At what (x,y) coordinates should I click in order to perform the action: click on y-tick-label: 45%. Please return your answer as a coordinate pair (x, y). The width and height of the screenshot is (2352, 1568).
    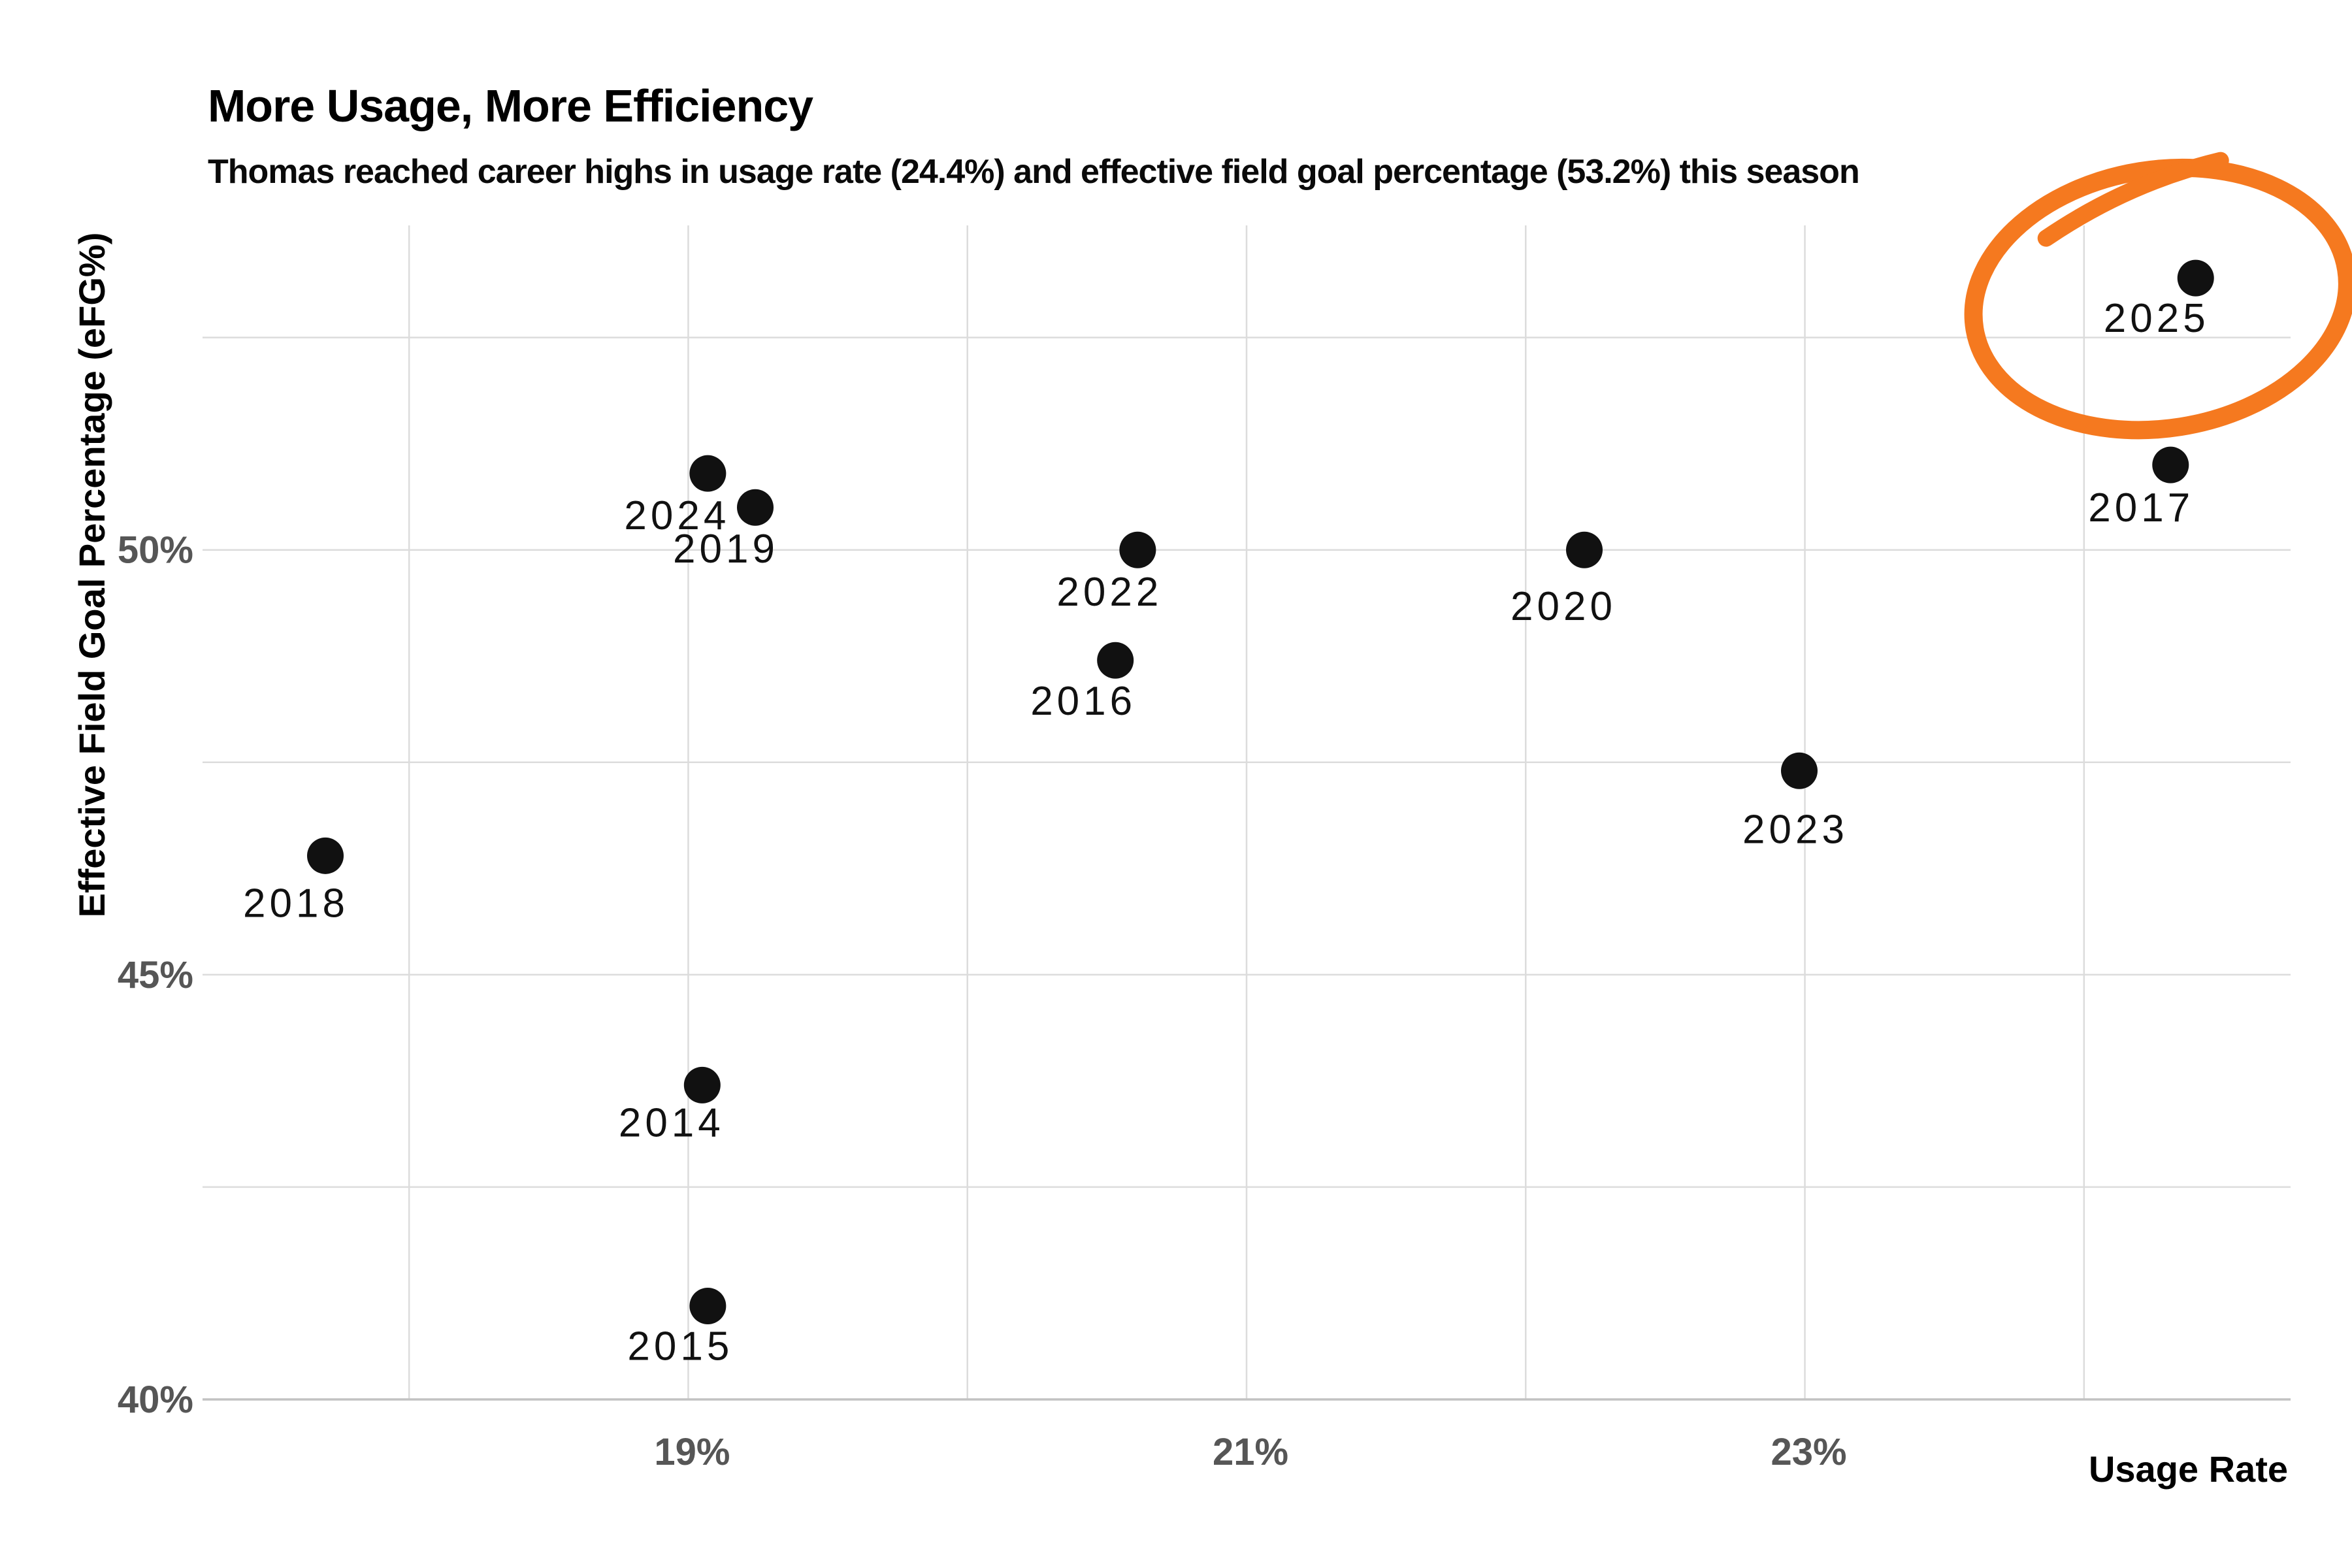
    Looking at the image, I should click on (155, 975).